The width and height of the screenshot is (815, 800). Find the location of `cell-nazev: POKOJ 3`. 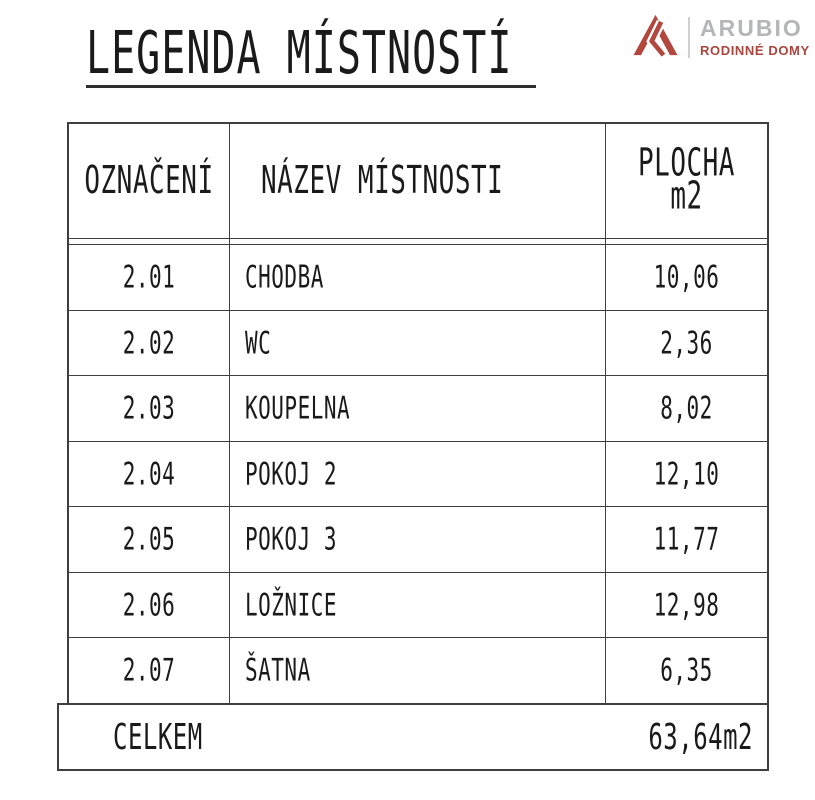

cell-nazev: POKOJ 3 is located at coordinates (418, 539).